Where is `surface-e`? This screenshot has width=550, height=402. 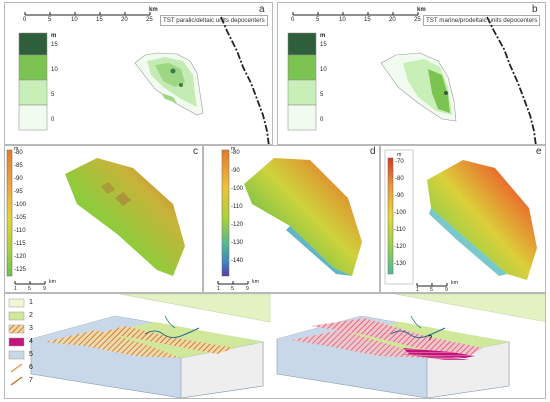
surface-e is located at coordinates (460, 218).